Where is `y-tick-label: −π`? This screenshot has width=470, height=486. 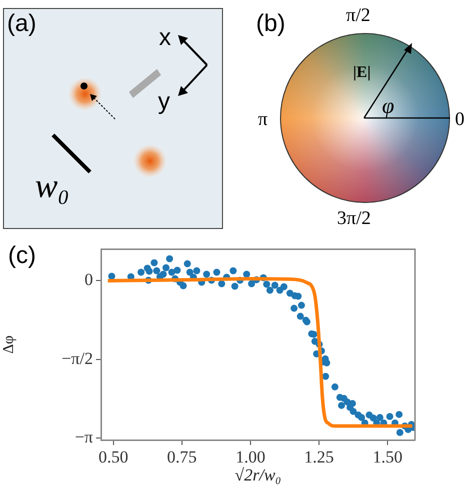 y-tick-label: −π is located at coordinates (84, 437).